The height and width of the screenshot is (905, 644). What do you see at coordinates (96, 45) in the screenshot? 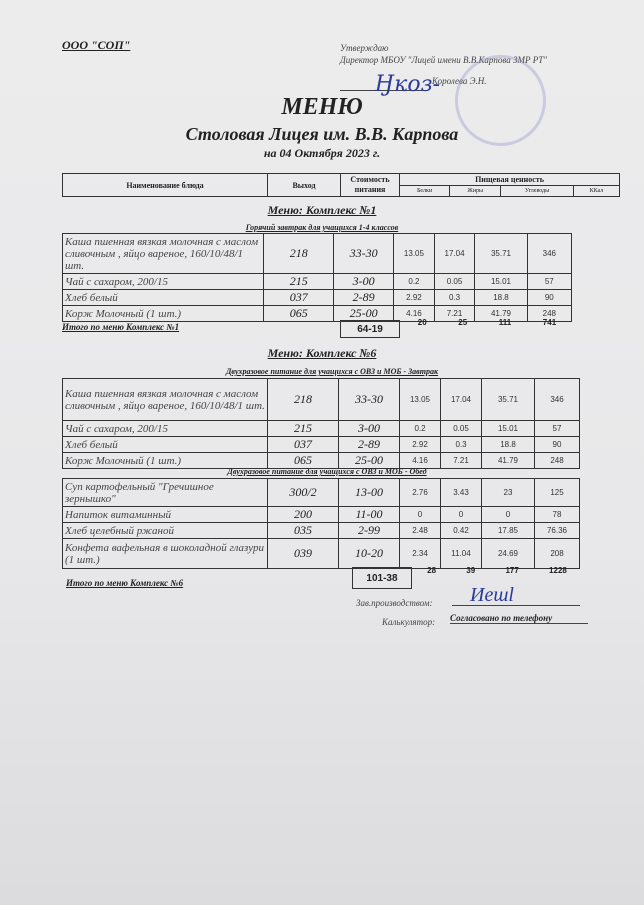
I see `organization-name: ООО "СОП"` at bounding box center [96, 45].